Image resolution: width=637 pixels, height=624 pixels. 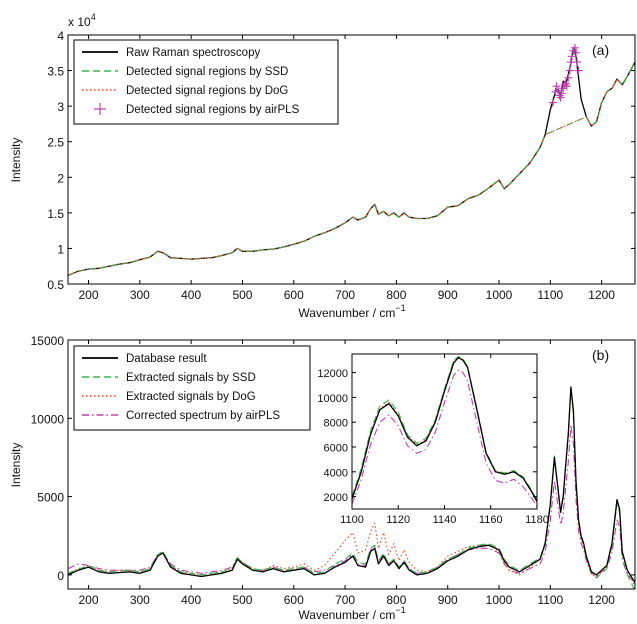 I want to click on panel-a-xtick-label: 200, so click(x=89, y=295).